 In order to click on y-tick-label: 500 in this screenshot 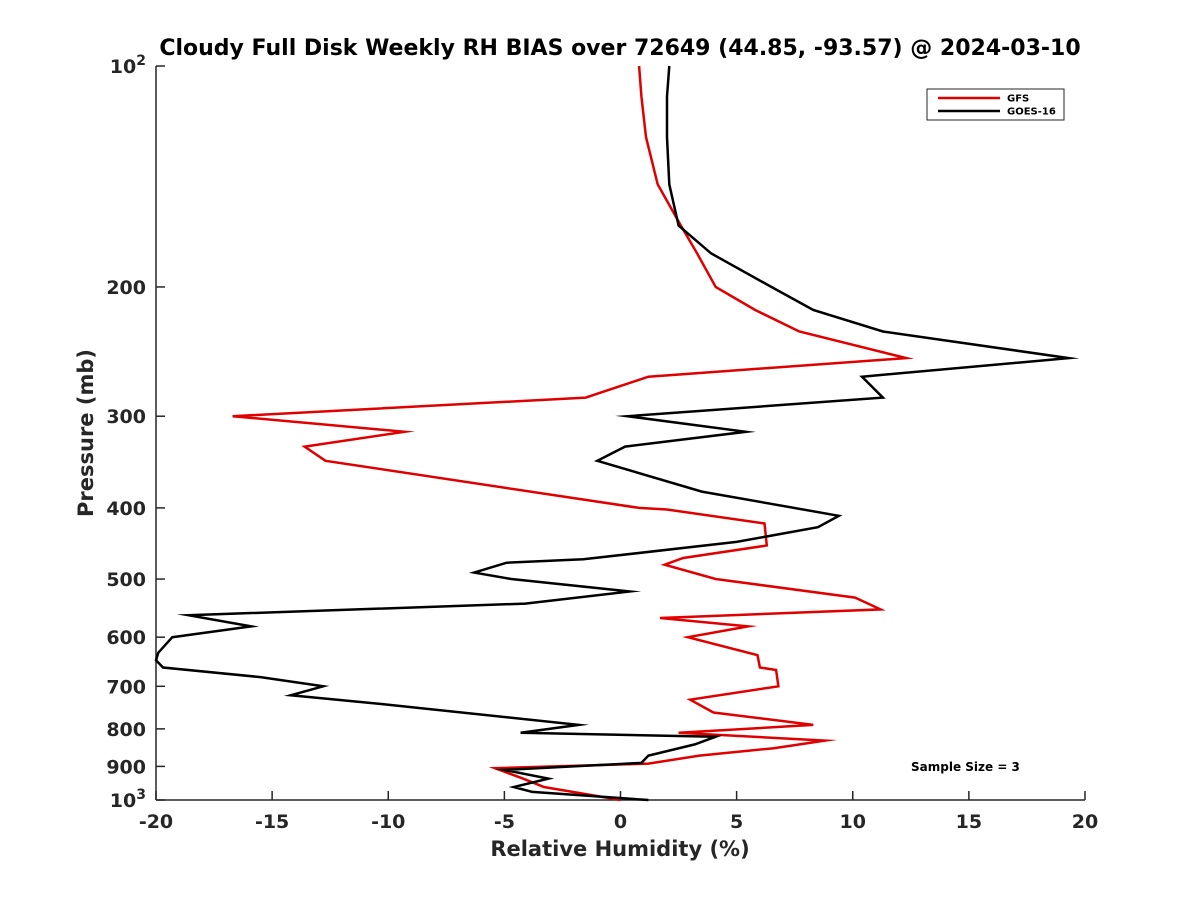, I will do `click(126, 580)`.